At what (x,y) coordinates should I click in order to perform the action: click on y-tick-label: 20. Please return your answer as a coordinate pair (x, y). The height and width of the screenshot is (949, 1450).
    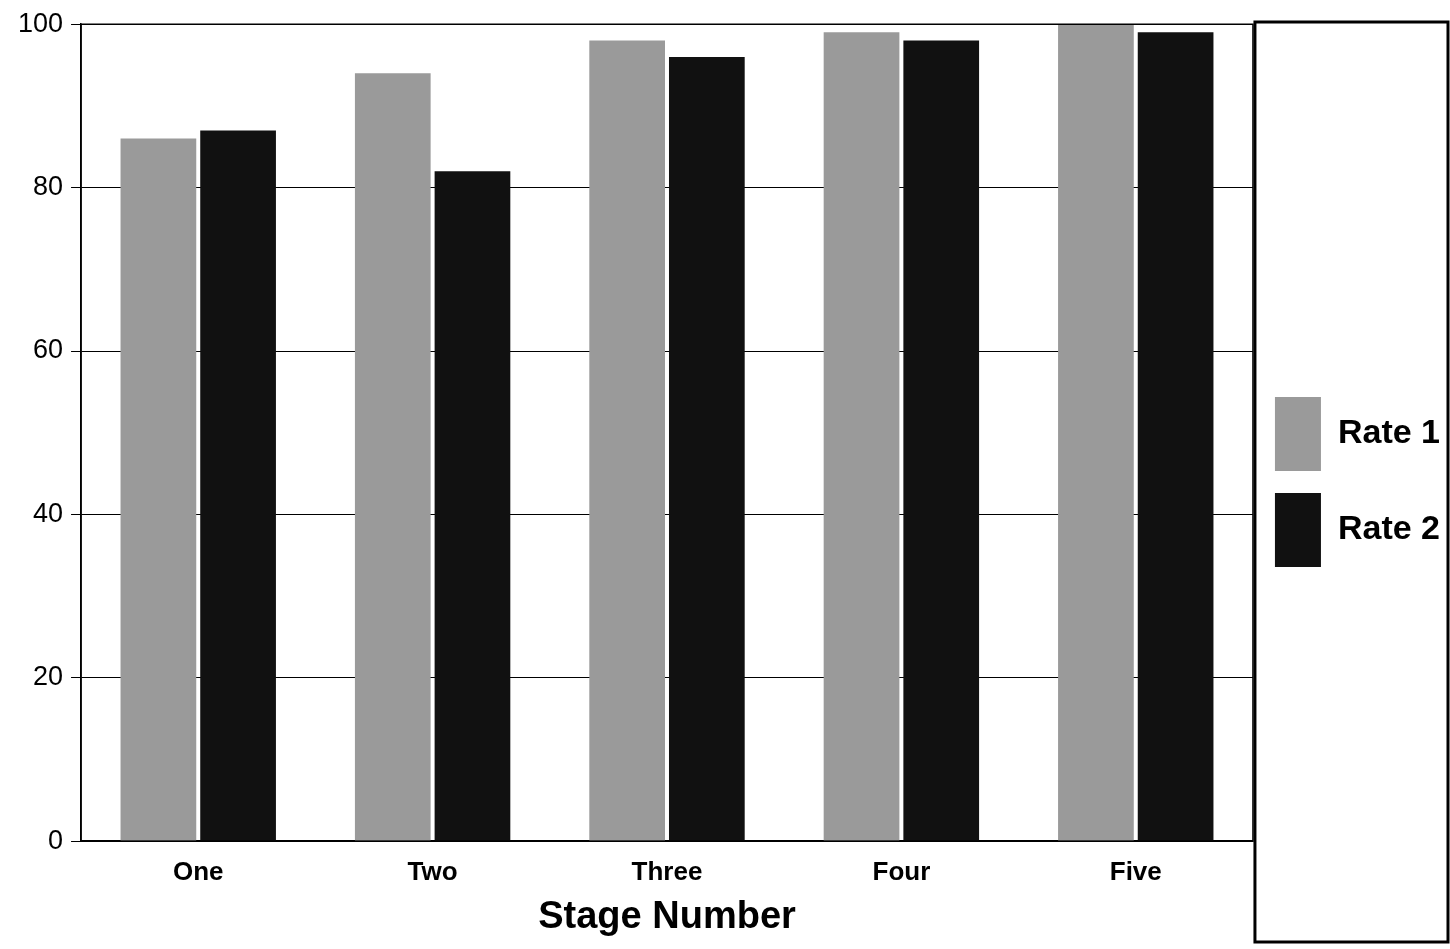
    Looking at the image, I should click on (48, 676).